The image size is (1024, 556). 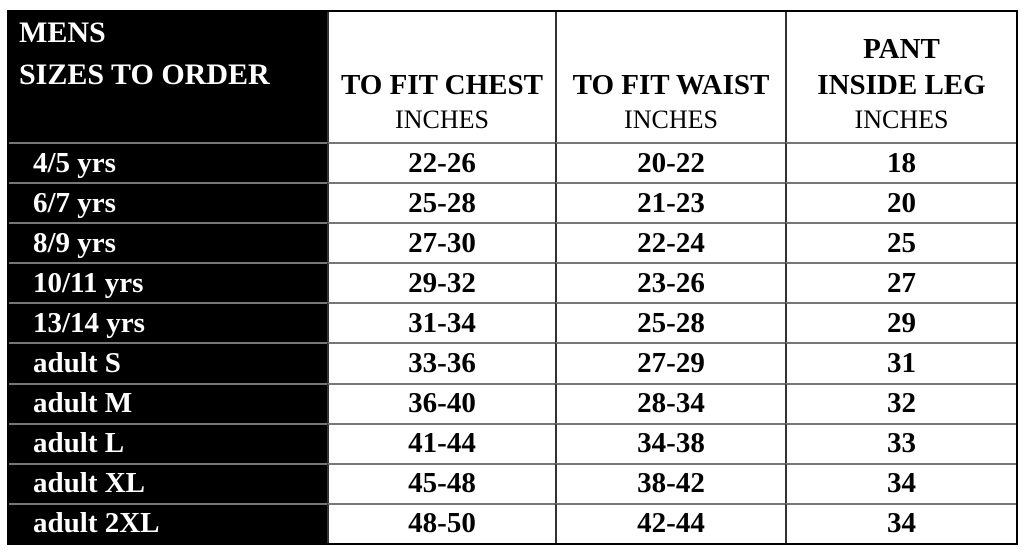 What do you see at coordinates (168, 362) in the screenshot?
I see `size-cell: adult S` at bounding box center [168, 362].